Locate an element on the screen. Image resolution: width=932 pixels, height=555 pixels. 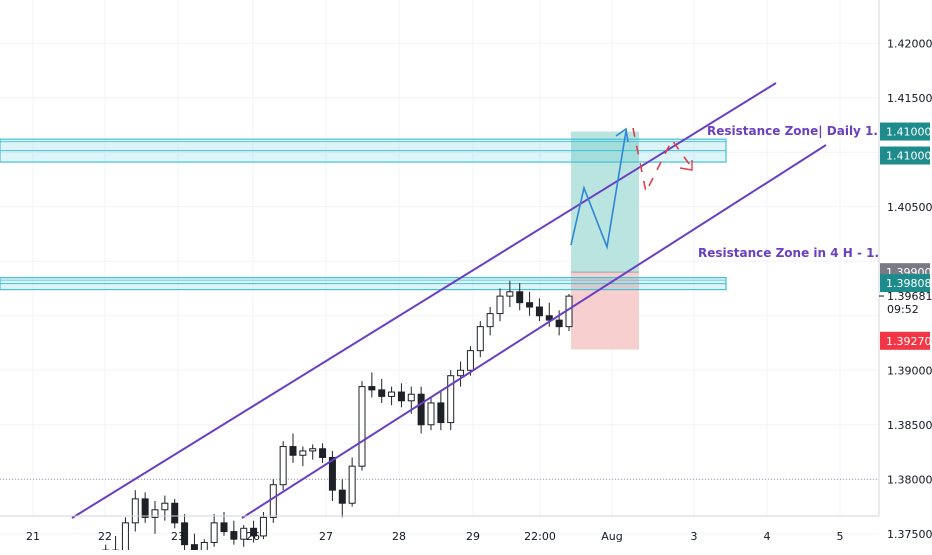
dashed-projection-path is located at coordinates (662, 161).